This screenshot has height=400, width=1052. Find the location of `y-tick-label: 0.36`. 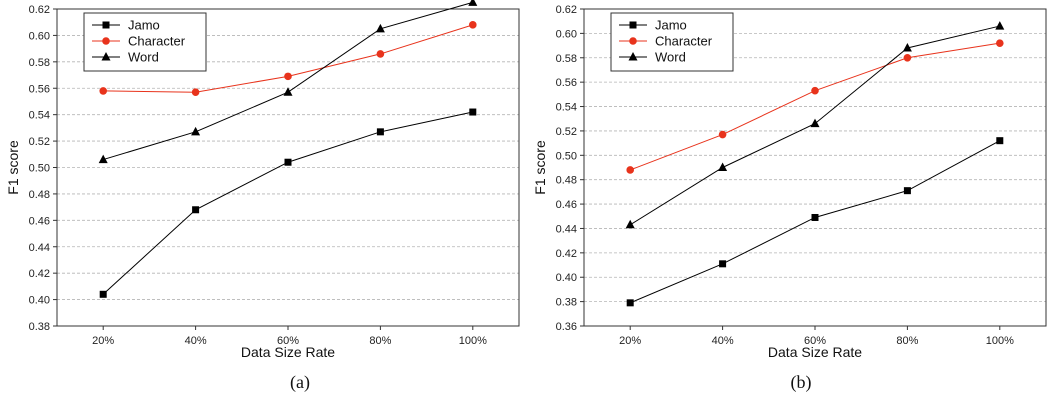

y-tick-label: 0.36 is located at coordinates (566, 327).